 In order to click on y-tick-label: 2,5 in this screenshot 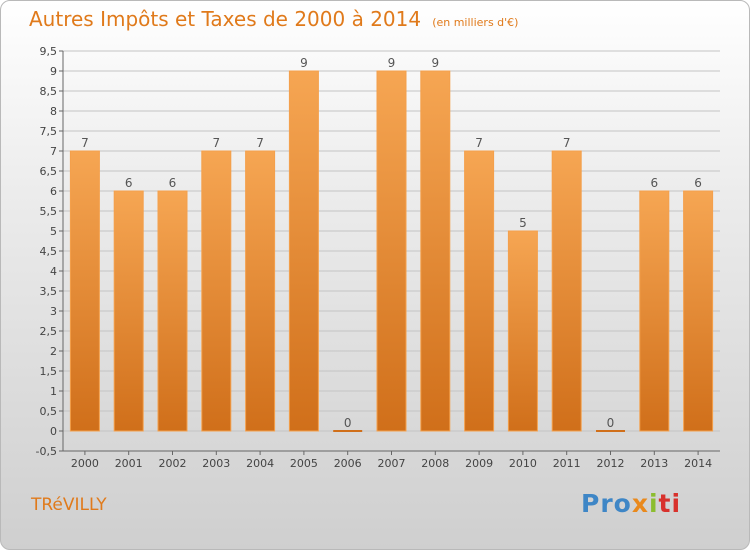, I will do `click(49, 331)`.